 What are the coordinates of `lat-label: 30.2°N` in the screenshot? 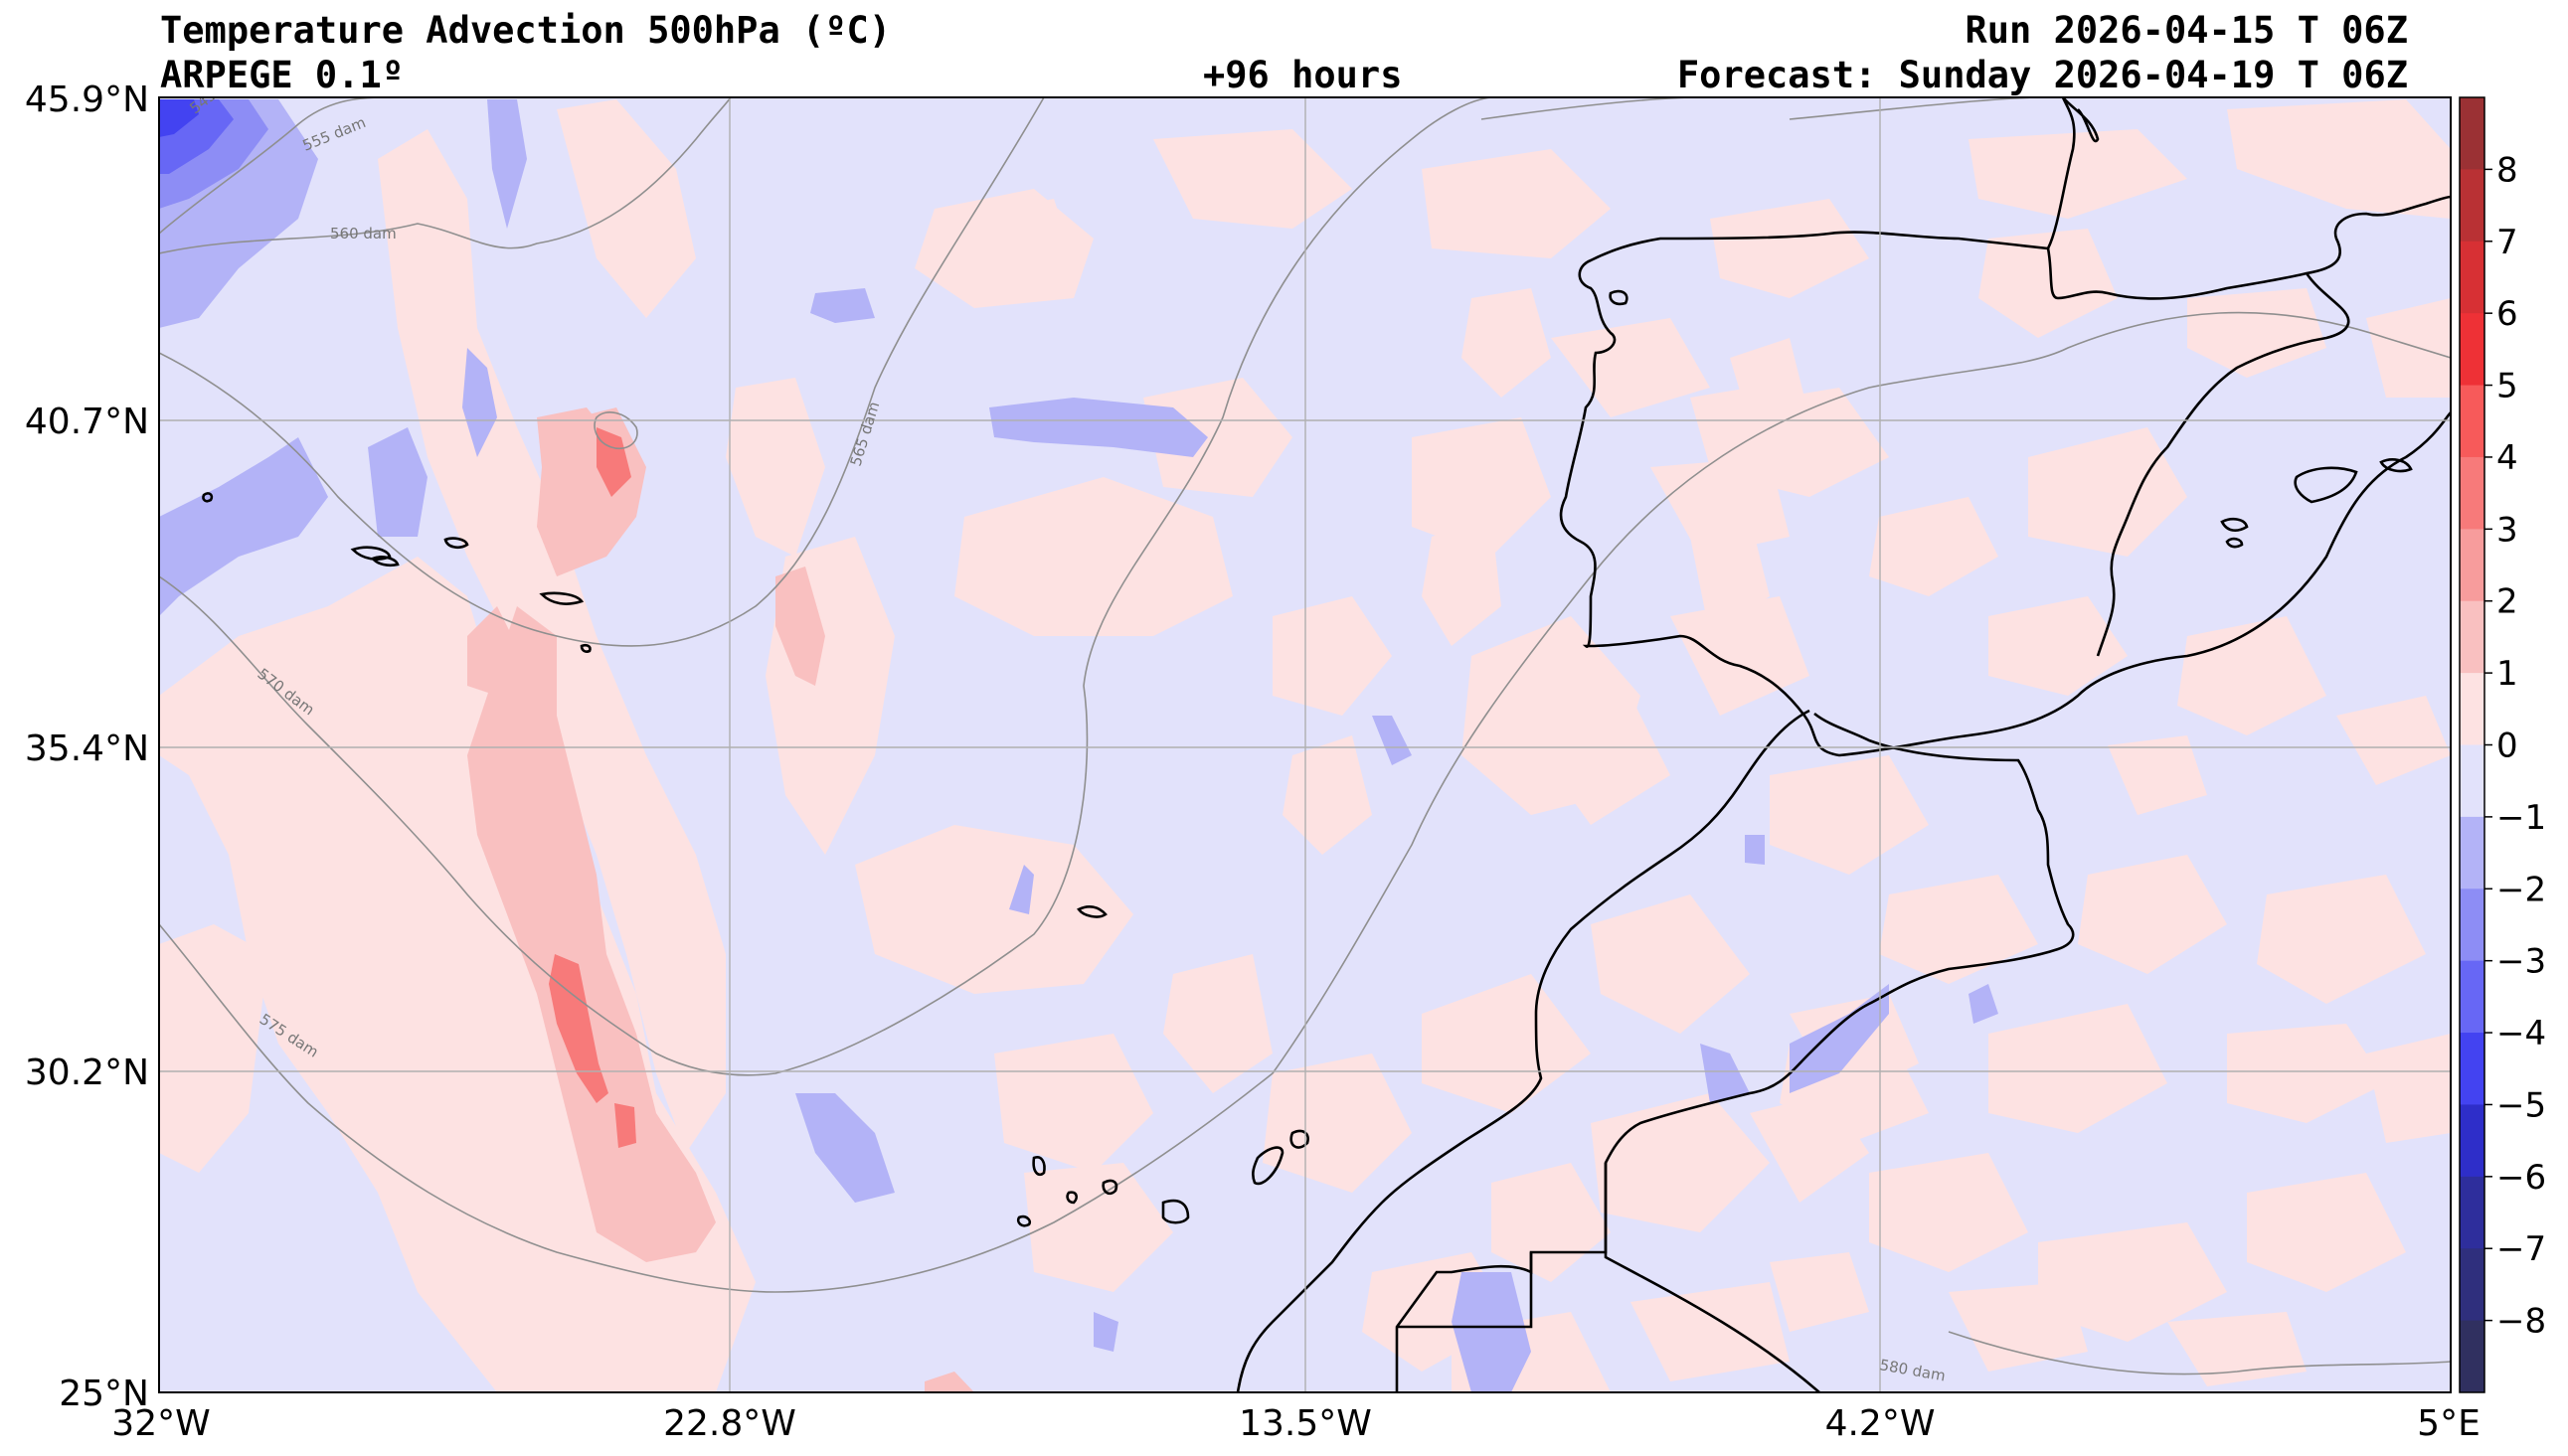 It's located at (87, 1072).